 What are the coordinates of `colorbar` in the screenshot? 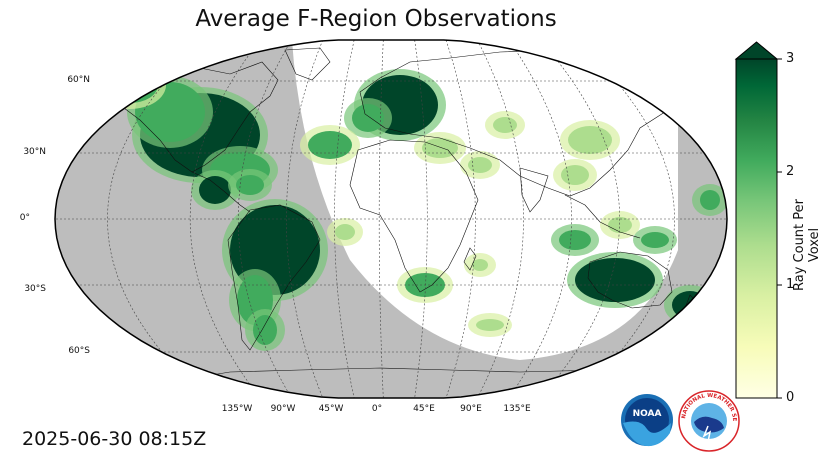 It's located at (758, 220).